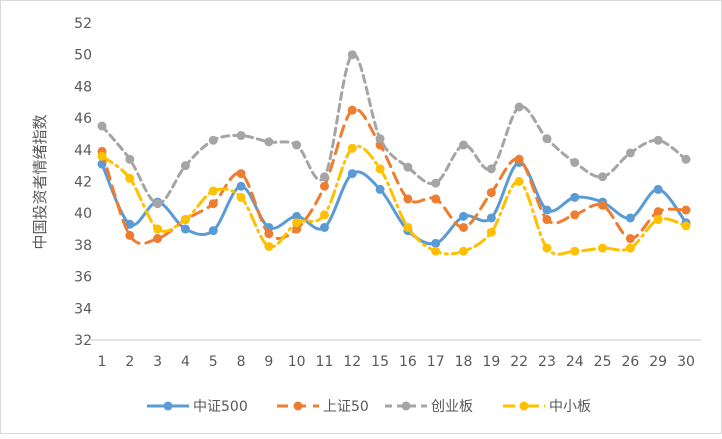 The width and height of the screenshot is (722, 439). I want to click on y-tick-label: 38, so click(83, 246).